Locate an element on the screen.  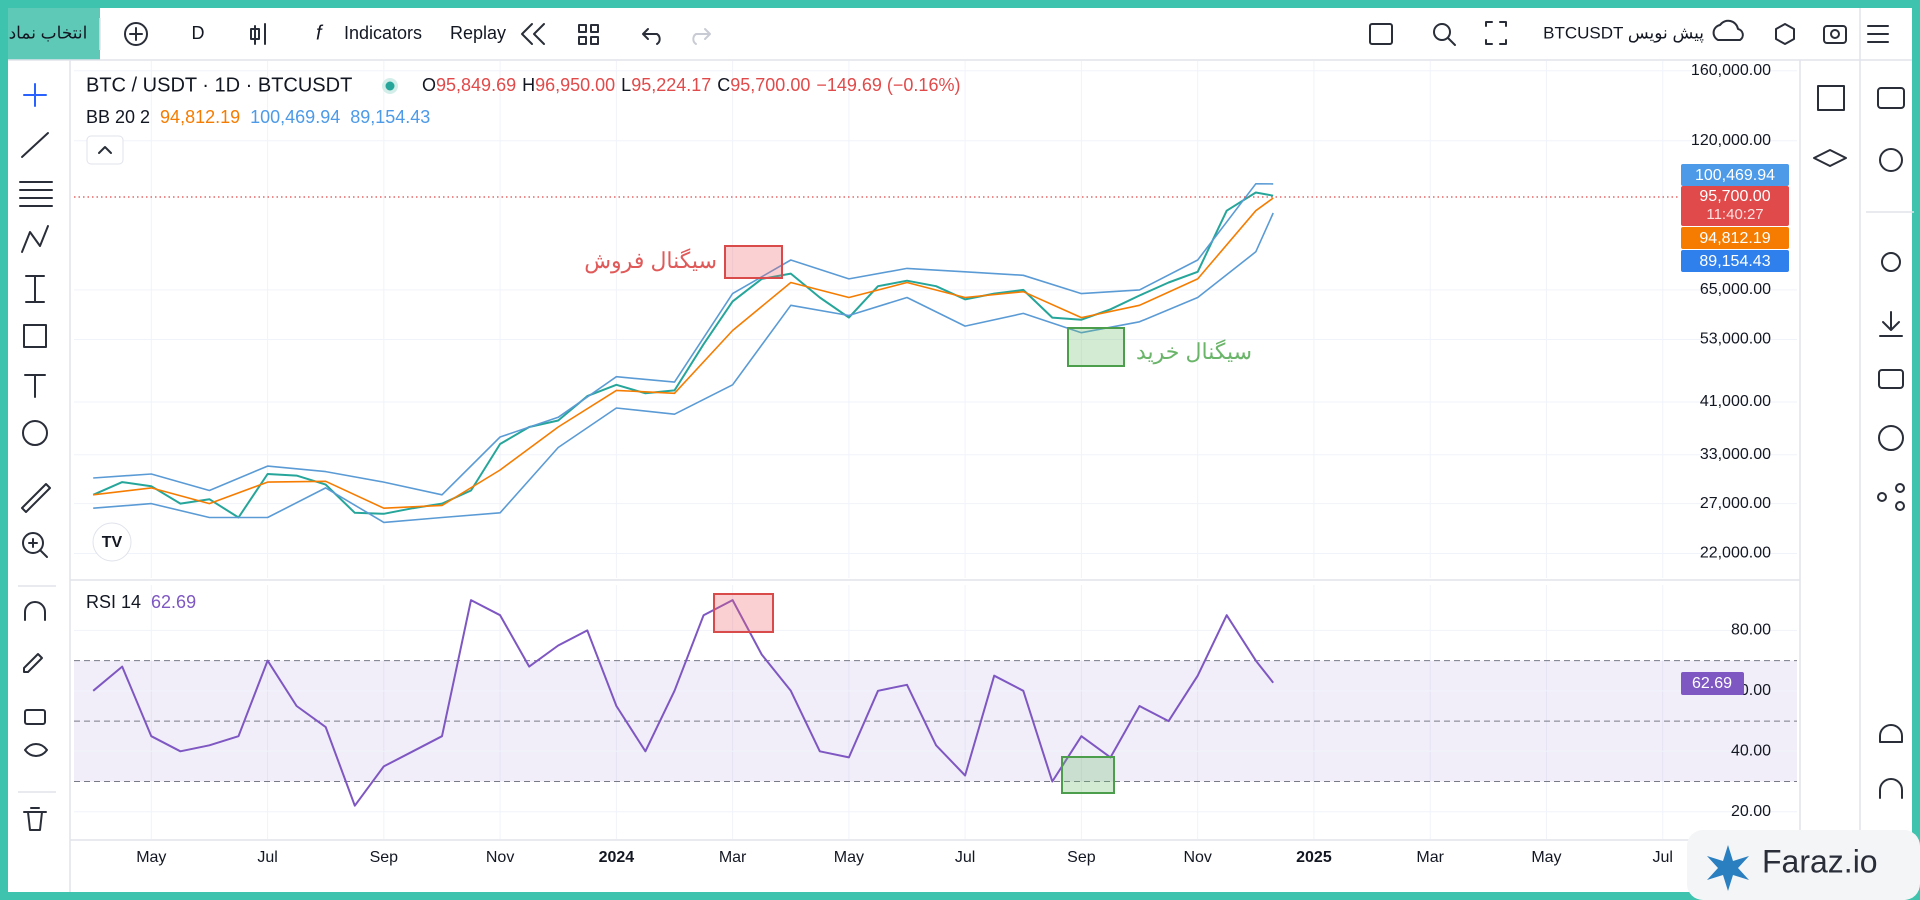
indicators: Indicators is located at coordinates (383, 33).